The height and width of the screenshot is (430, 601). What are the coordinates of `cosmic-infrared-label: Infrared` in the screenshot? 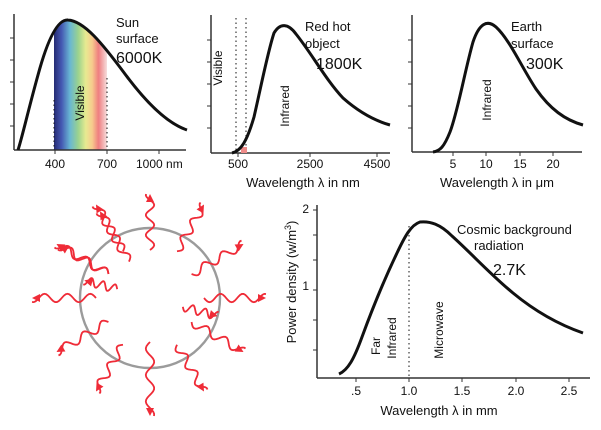 It's located at (392, 337).